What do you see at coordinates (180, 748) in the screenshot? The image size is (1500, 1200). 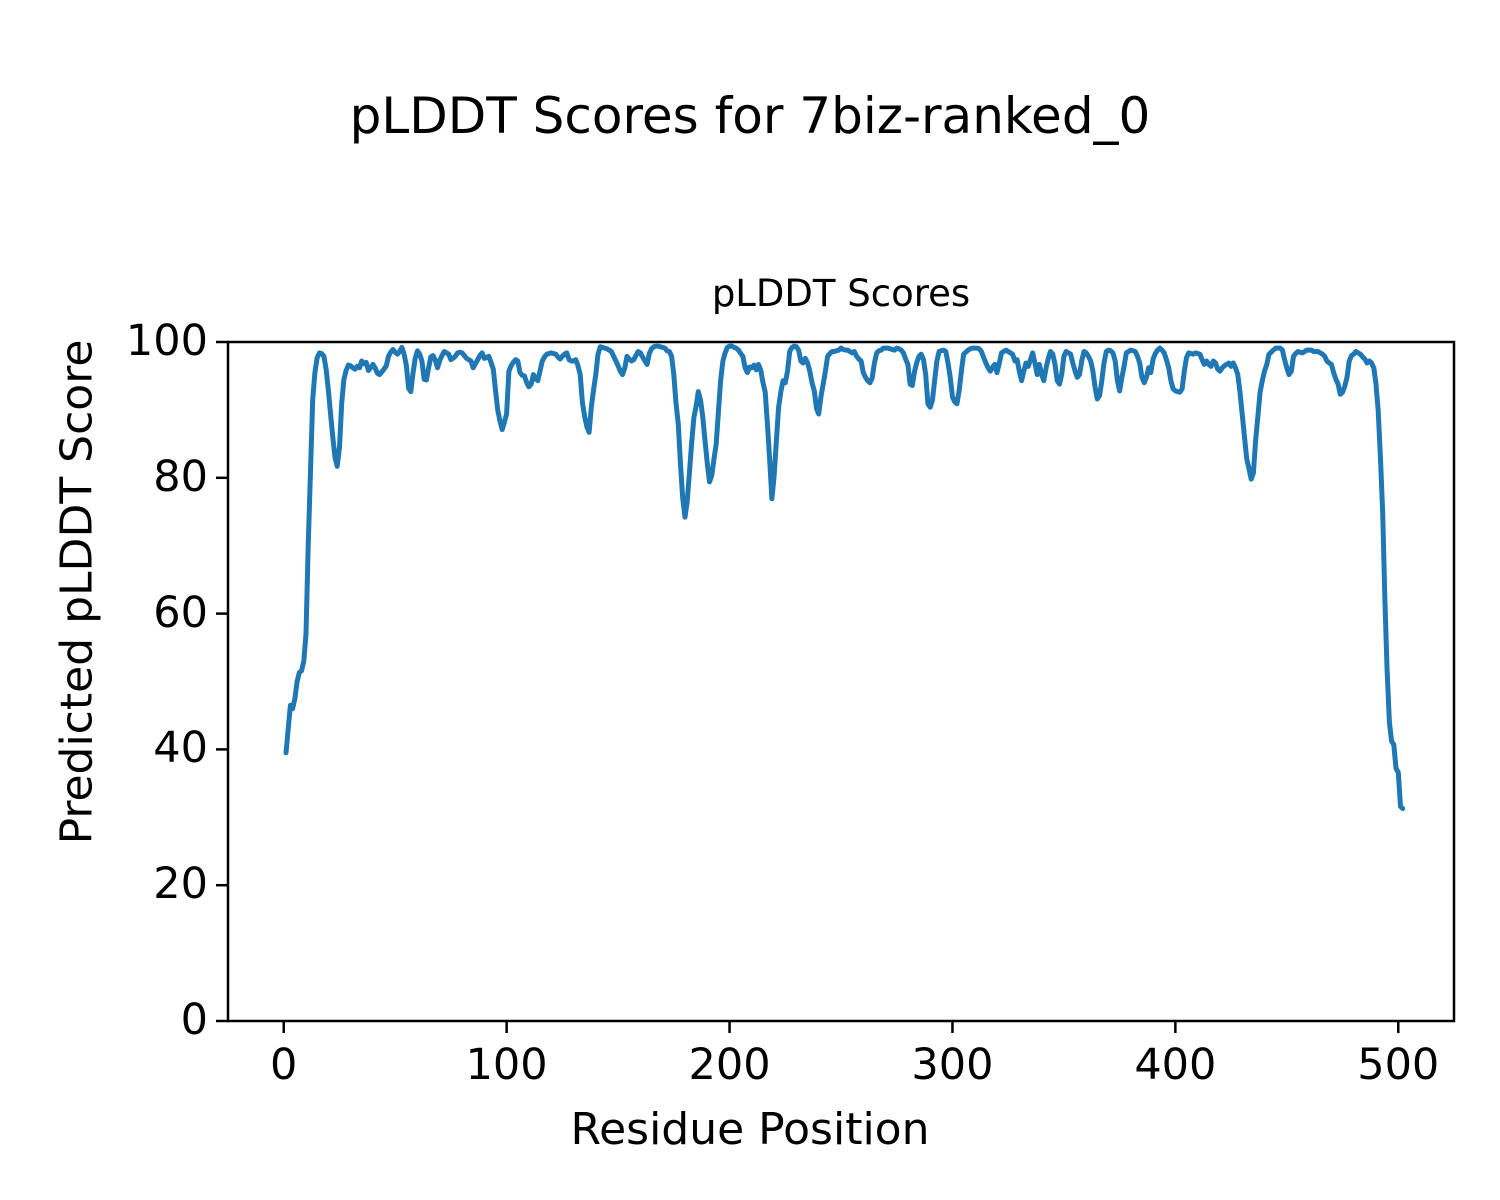 I see `y-tick-label: 40` at bounding box center [180, 748].